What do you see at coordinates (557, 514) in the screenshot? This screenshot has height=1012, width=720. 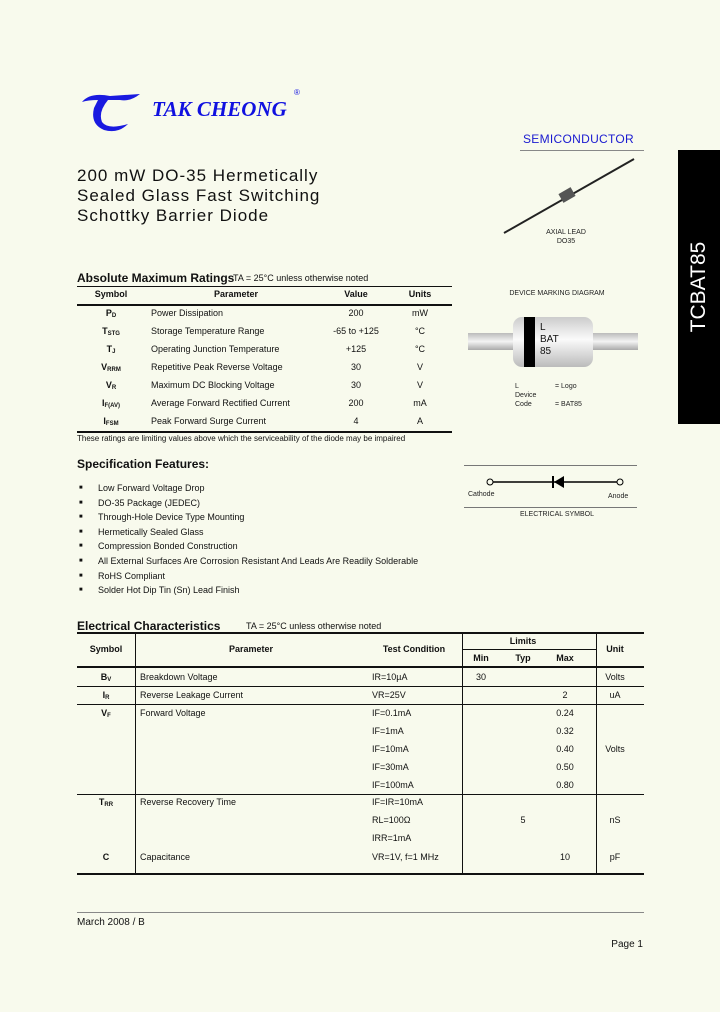 I see `symbol-caption: ELECTRICAL SYMBOL` at bounding box center [557, 514].